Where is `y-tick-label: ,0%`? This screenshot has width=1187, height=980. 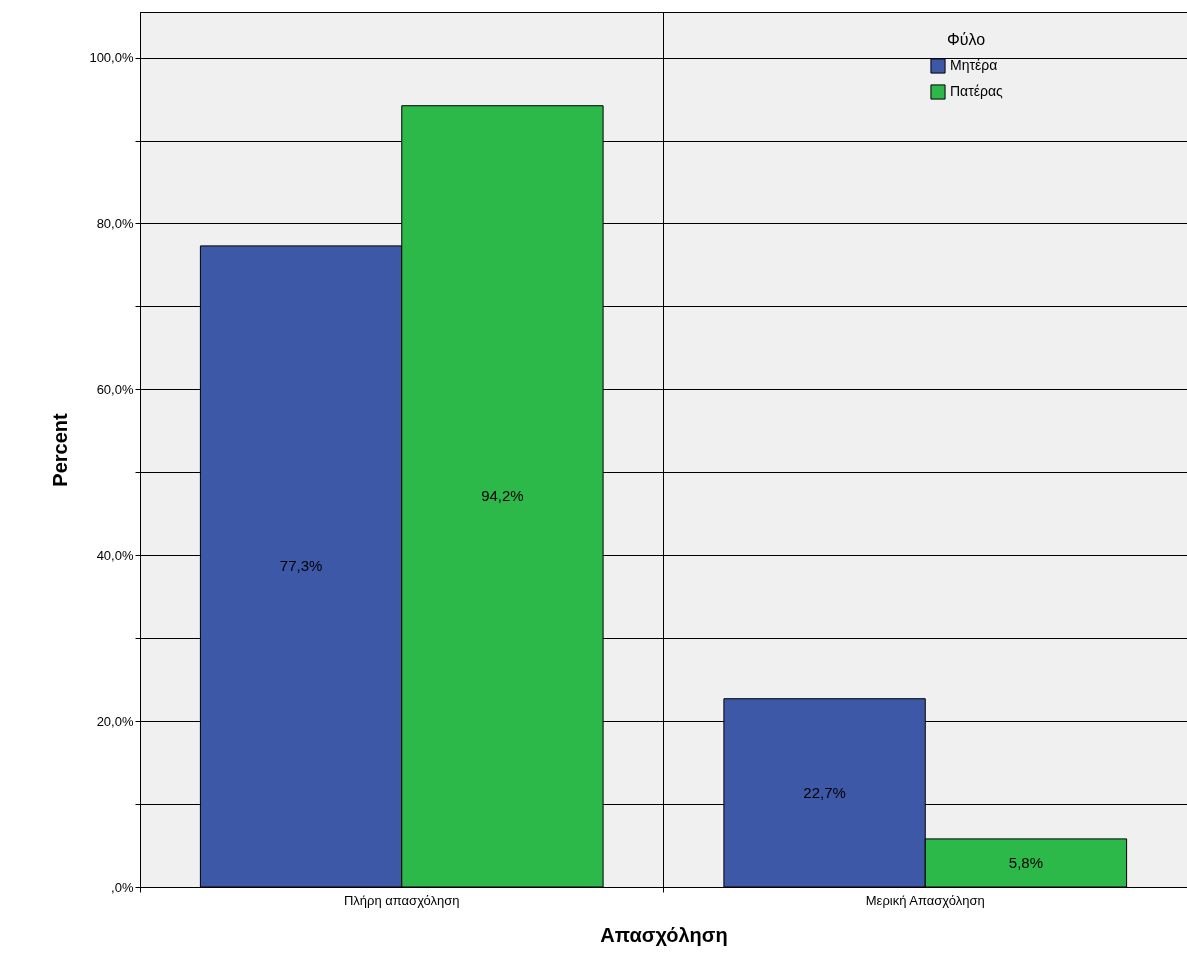
y-tick-label: ,0% is located at coordinates (122, 887).